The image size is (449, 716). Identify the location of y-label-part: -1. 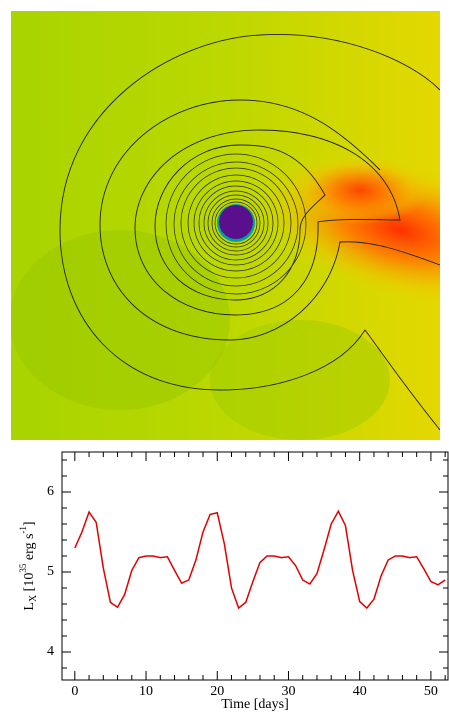
(23, 530).